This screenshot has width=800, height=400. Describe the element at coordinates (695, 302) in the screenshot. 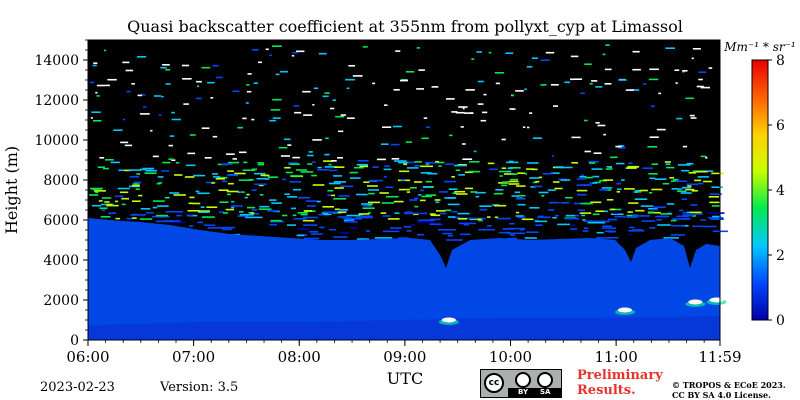

I see `feature-core` at that location.